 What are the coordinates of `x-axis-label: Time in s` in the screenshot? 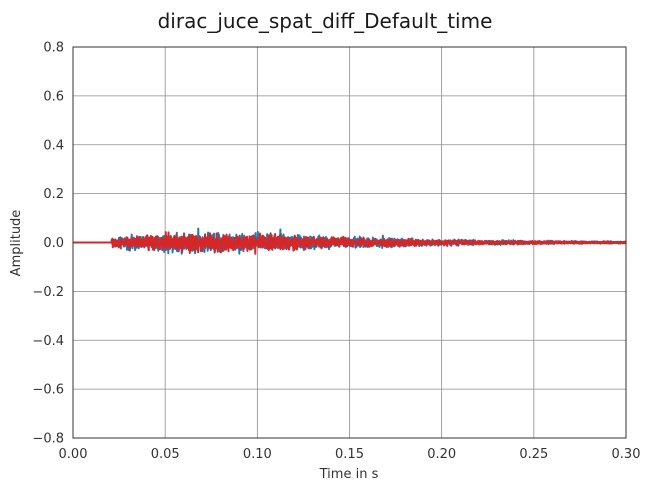 It's located at (349, 474).